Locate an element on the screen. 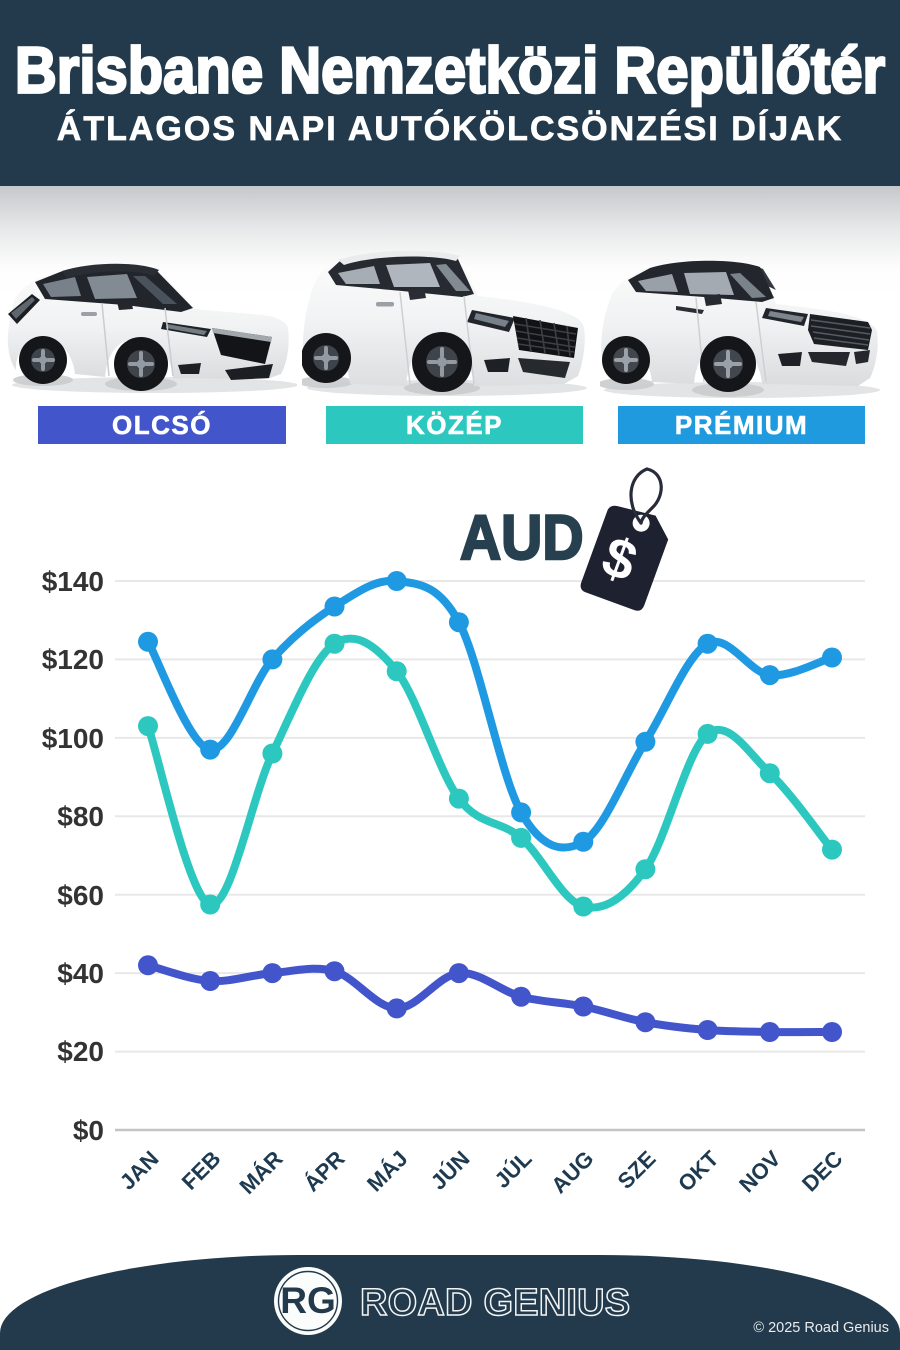 This screenshot has width=900, height=1350. svg-text: $140 is located at coordinates (73, 581).